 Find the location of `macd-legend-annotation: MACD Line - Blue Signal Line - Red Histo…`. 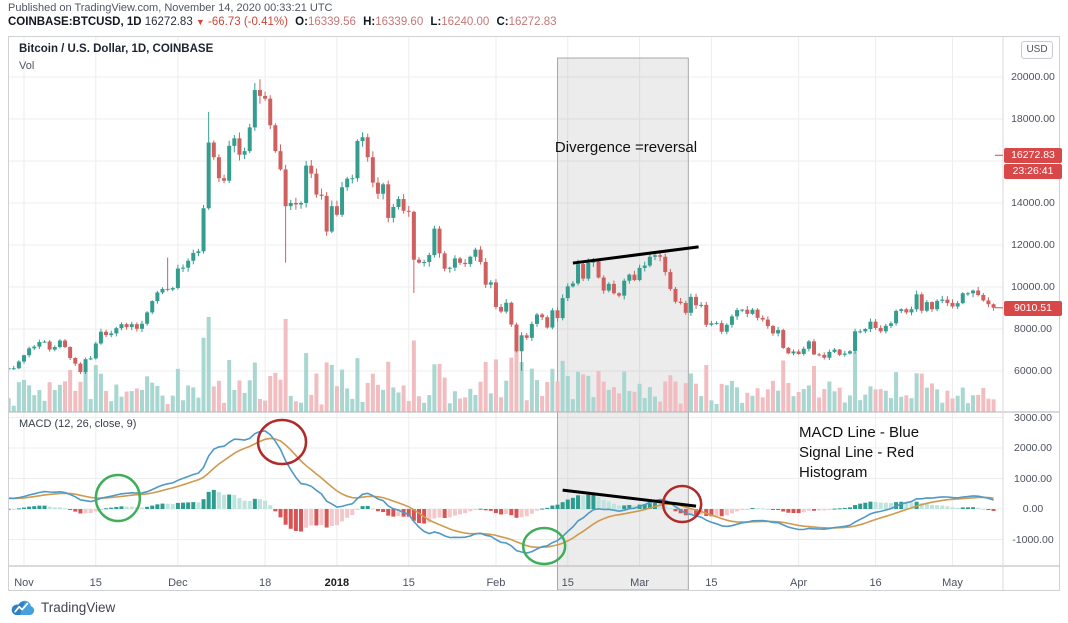

macd-legend-annotation: MACD Line - Blue Signal Line - Red Histo… is located at coordinates (859, 453).